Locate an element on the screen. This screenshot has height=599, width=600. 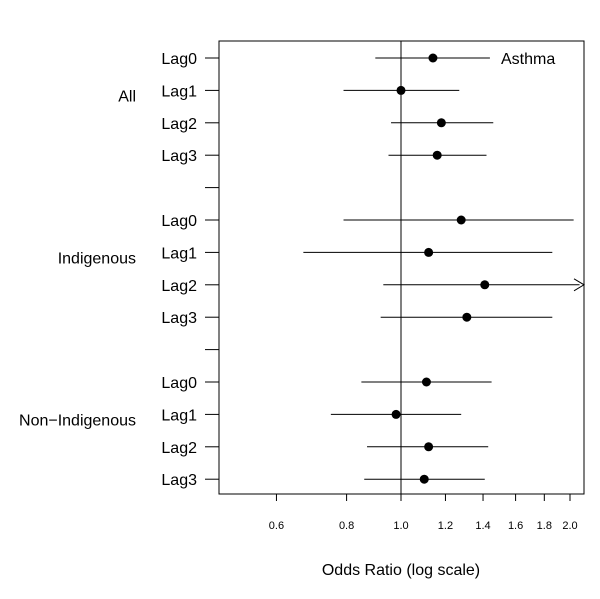
group-label: All is located at coordinates (127, 97).